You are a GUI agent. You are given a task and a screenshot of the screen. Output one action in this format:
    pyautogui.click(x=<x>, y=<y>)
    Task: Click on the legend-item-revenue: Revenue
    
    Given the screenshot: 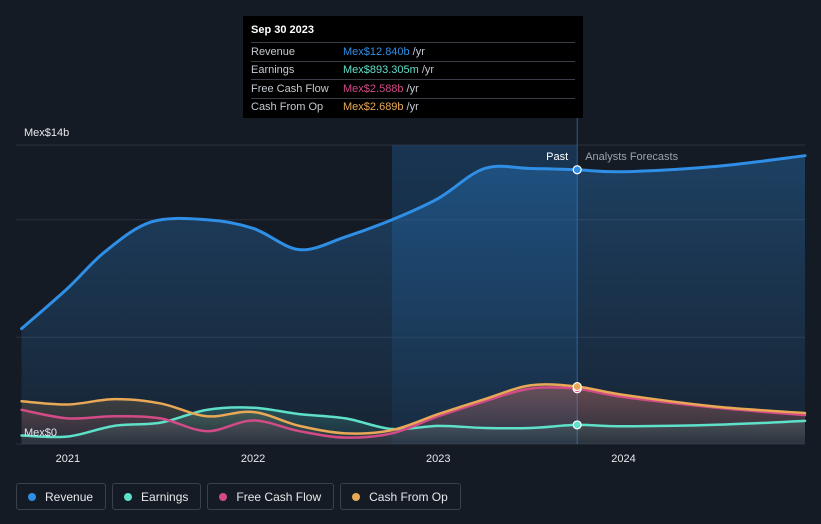 What is the action you would take?
    pyautogui.click(x=61, y=496)
    